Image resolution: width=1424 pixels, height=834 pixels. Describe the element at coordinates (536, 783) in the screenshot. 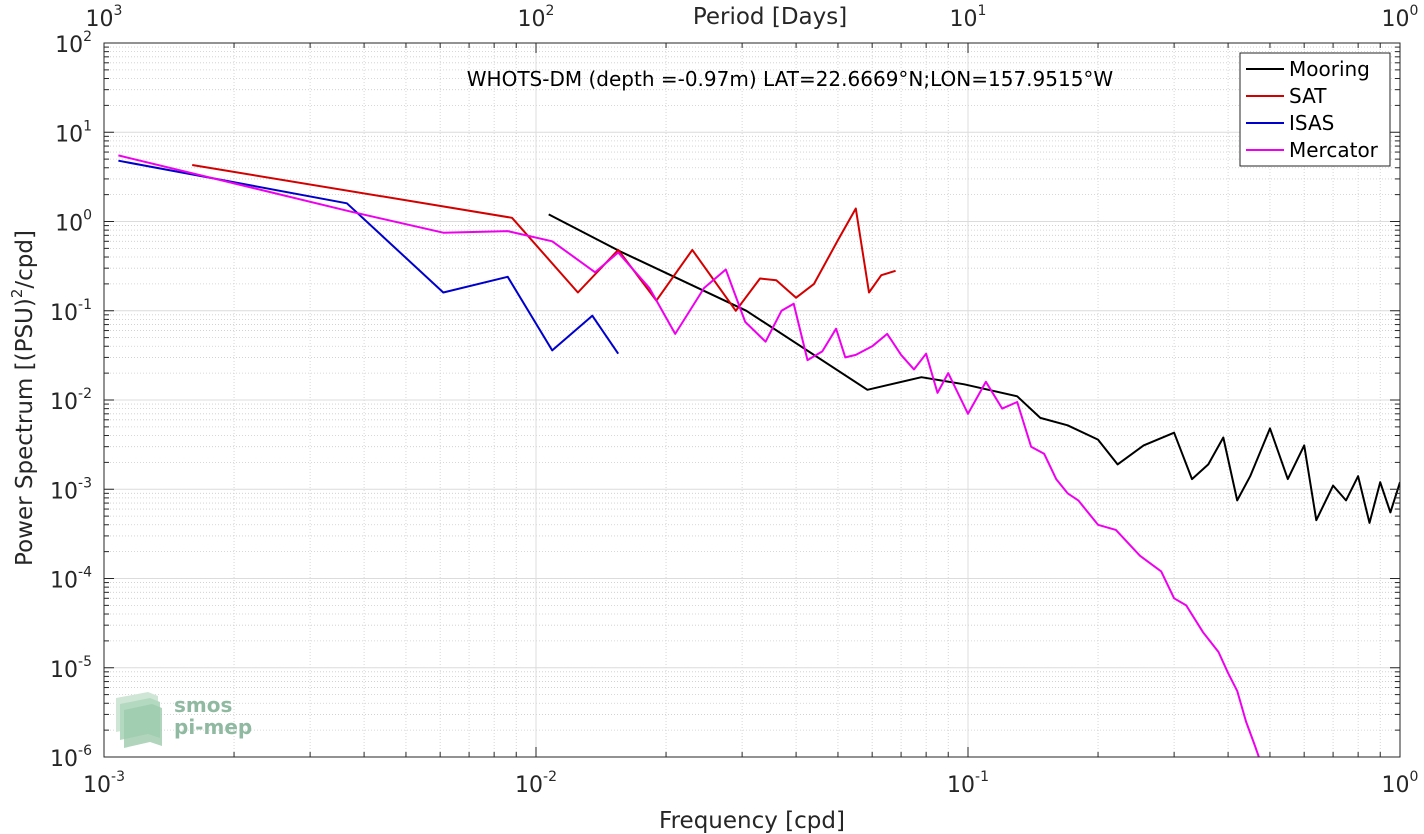

I see `x-tick-label: 10⁻²` at that location.